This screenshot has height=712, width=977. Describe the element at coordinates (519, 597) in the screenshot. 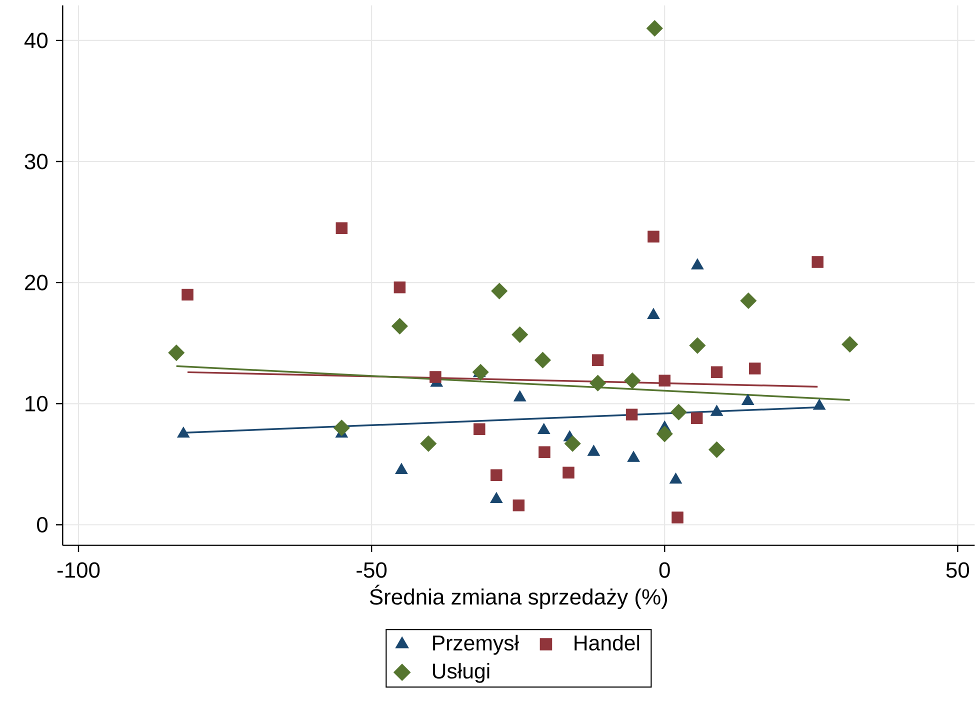

I see `x-axis-title: Średnia zmiana sprzedaży (%)` at that location.